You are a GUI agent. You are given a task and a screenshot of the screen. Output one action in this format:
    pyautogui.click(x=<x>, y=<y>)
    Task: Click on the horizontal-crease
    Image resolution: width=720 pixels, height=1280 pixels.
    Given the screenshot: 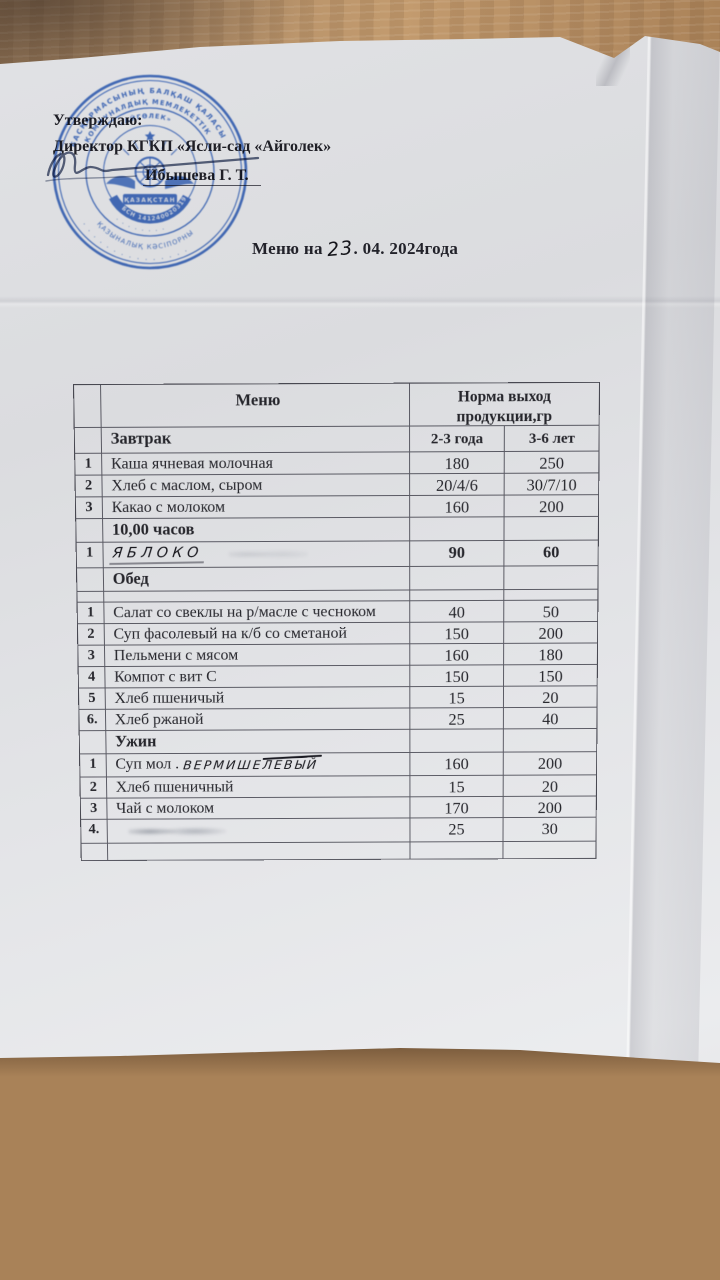 What is the action you would take?
    pyautogui.click(x=360, y=302)
    